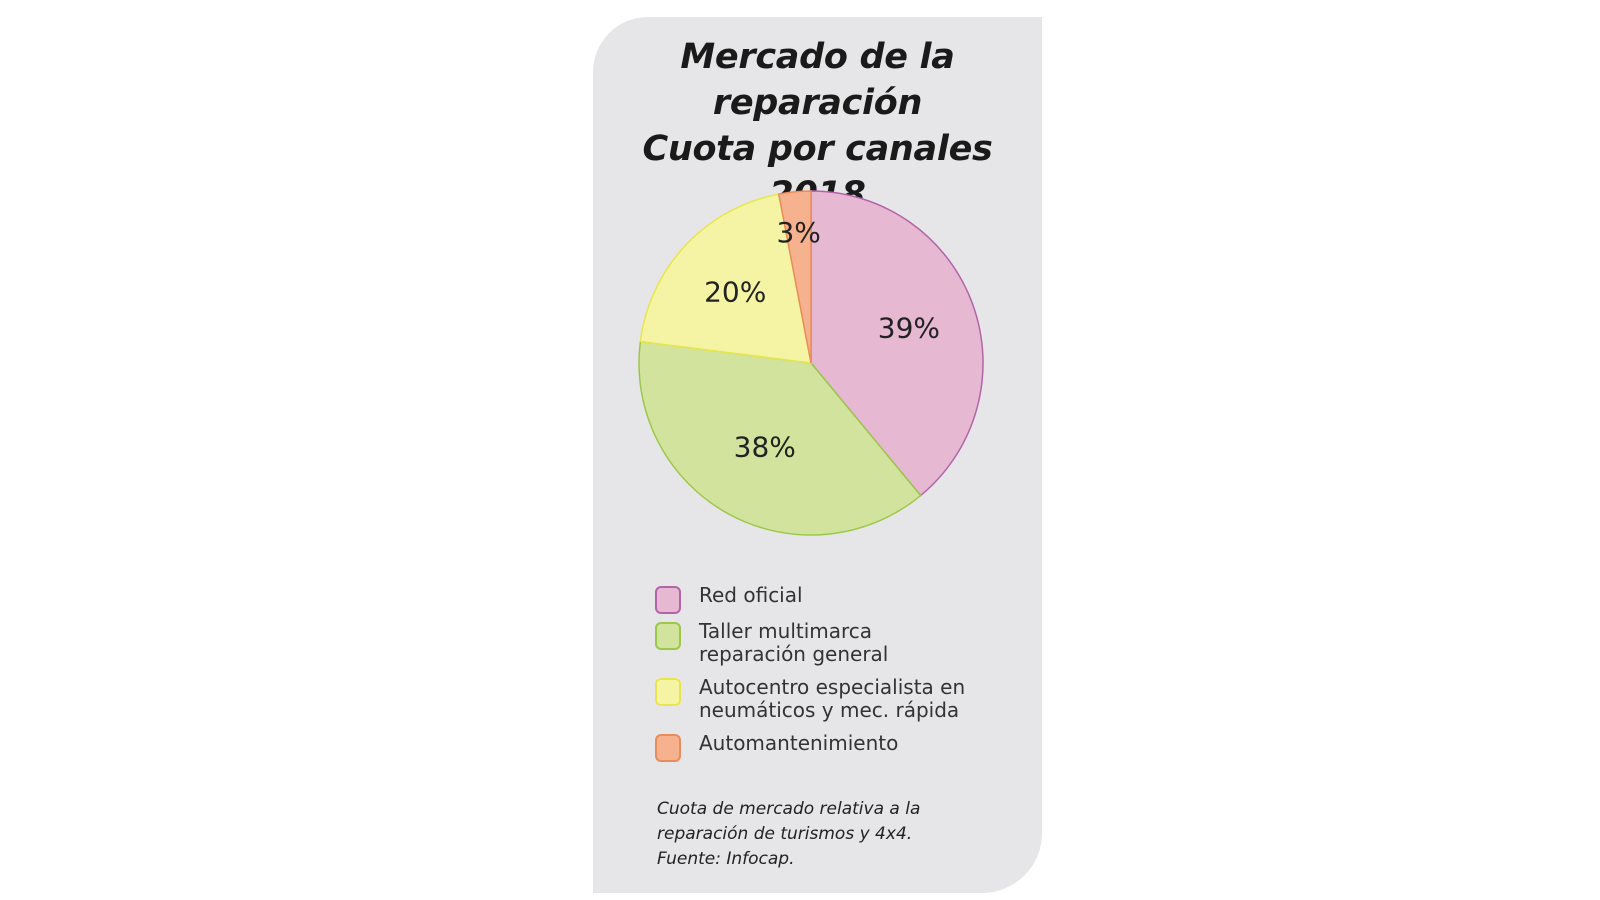 This screenshot has width=1600, height=900. I want to click on pie-slice-taller-multimarca, so click(780, 438).